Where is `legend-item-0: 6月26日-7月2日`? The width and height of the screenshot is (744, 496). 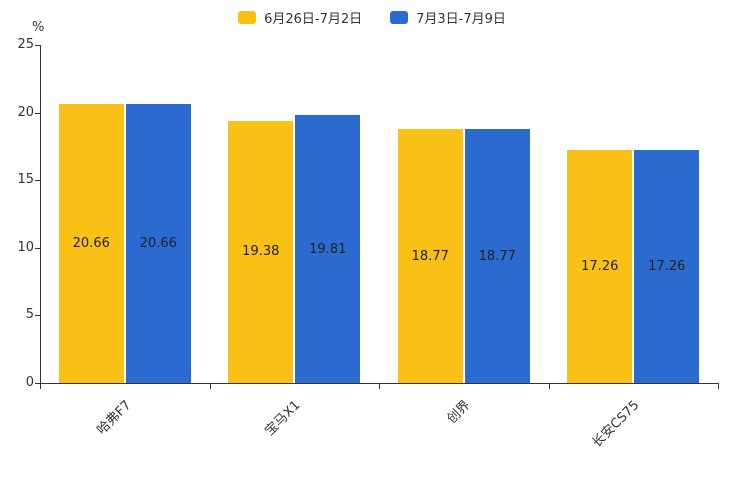
legend-item-0: 6月26日-7月2日 is located at coordinates (300, 17).